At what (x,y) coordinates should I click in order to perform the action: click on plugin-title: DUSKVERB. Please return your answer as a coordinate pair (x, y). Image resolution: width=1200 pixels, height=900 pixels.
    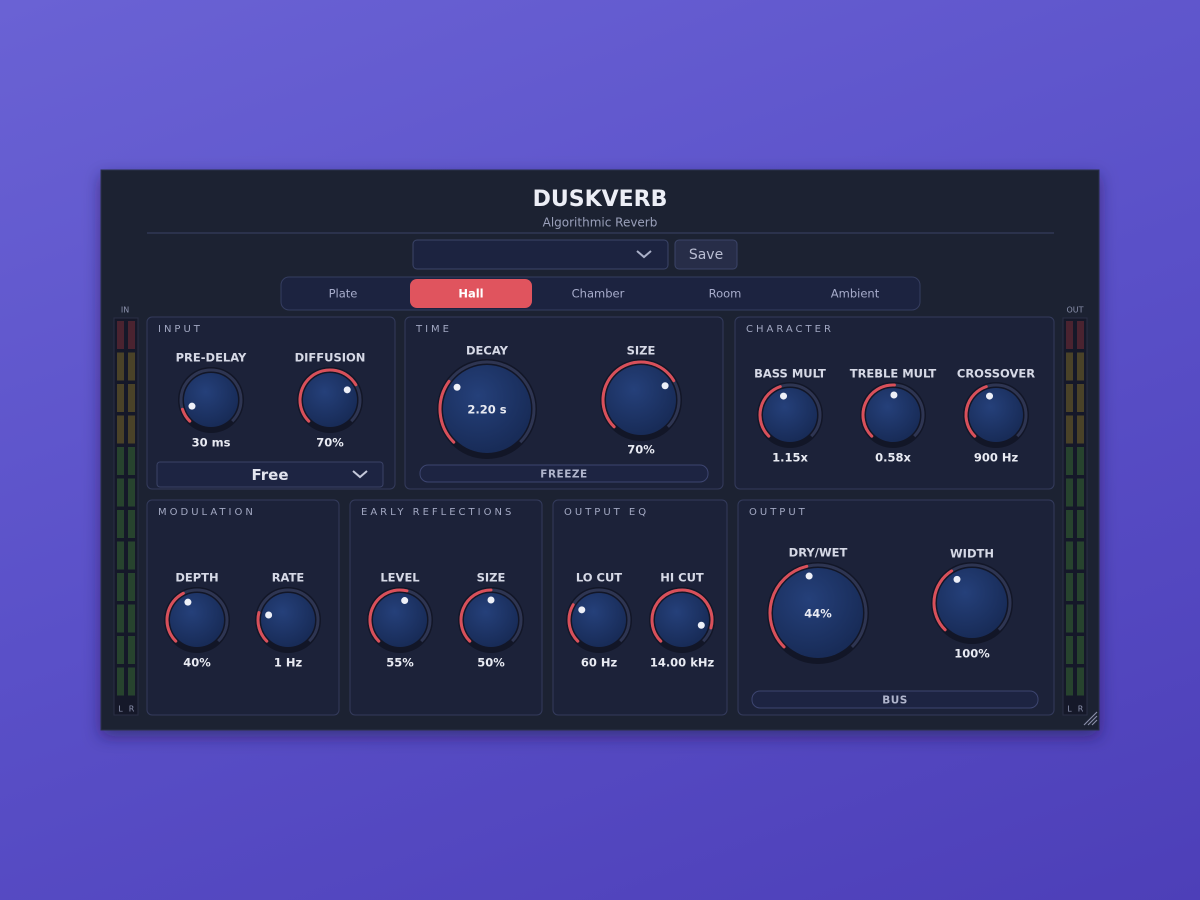
    Looking at the image, I should click on (600, 199).